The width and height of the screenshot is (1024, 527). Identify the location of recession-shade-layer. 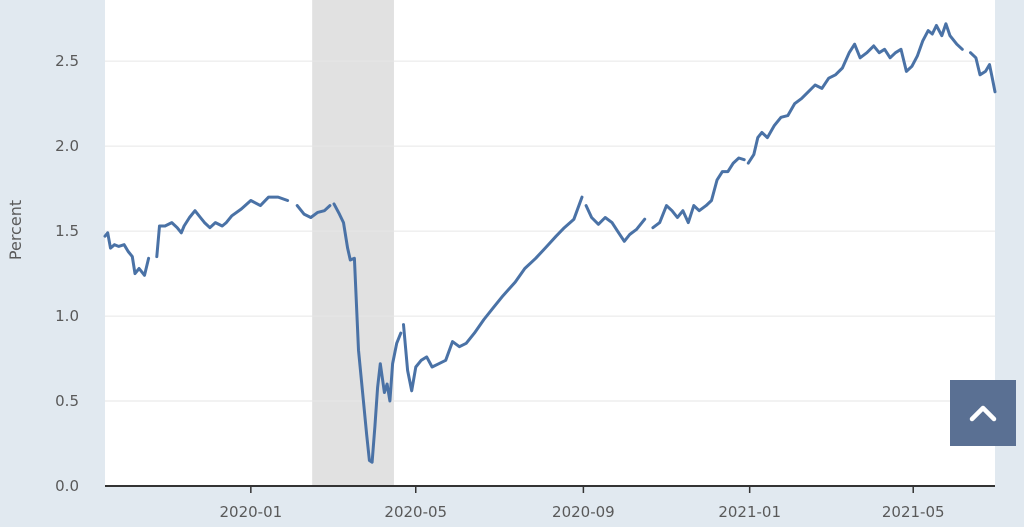
(353, 243).